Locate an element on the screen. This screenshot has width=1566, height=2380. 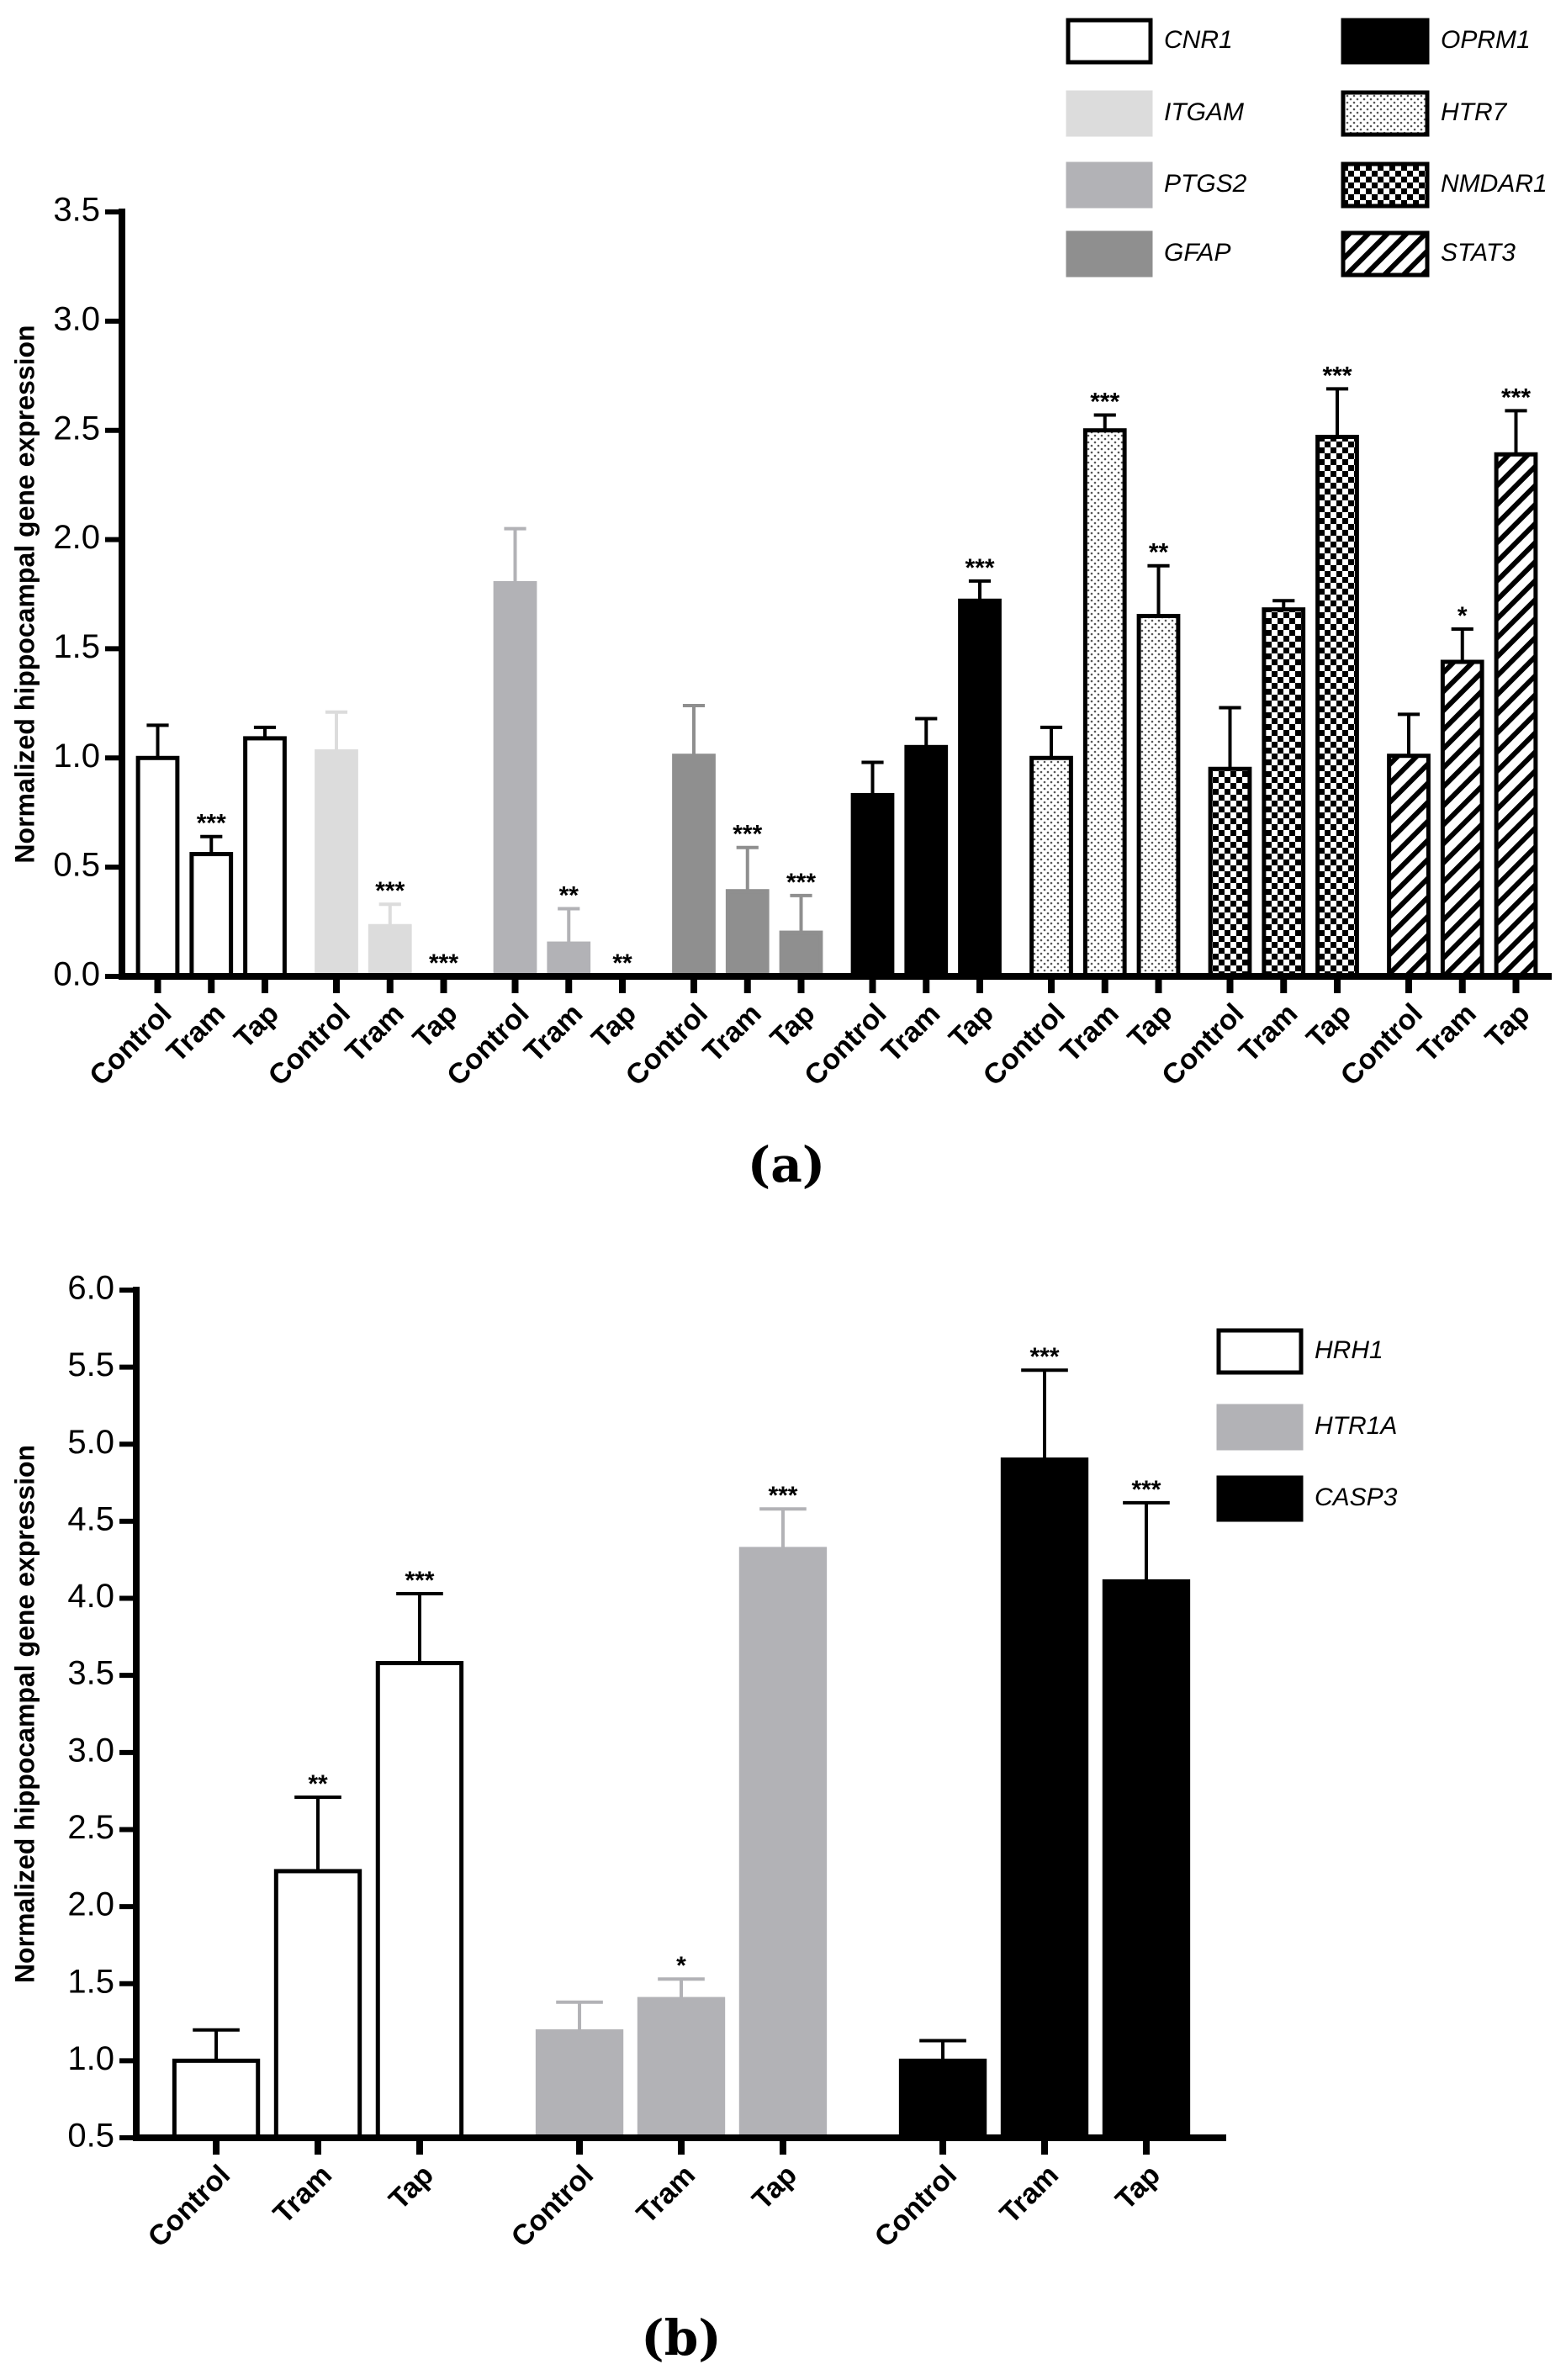
significance: * is located at coordinates (1463, 616).